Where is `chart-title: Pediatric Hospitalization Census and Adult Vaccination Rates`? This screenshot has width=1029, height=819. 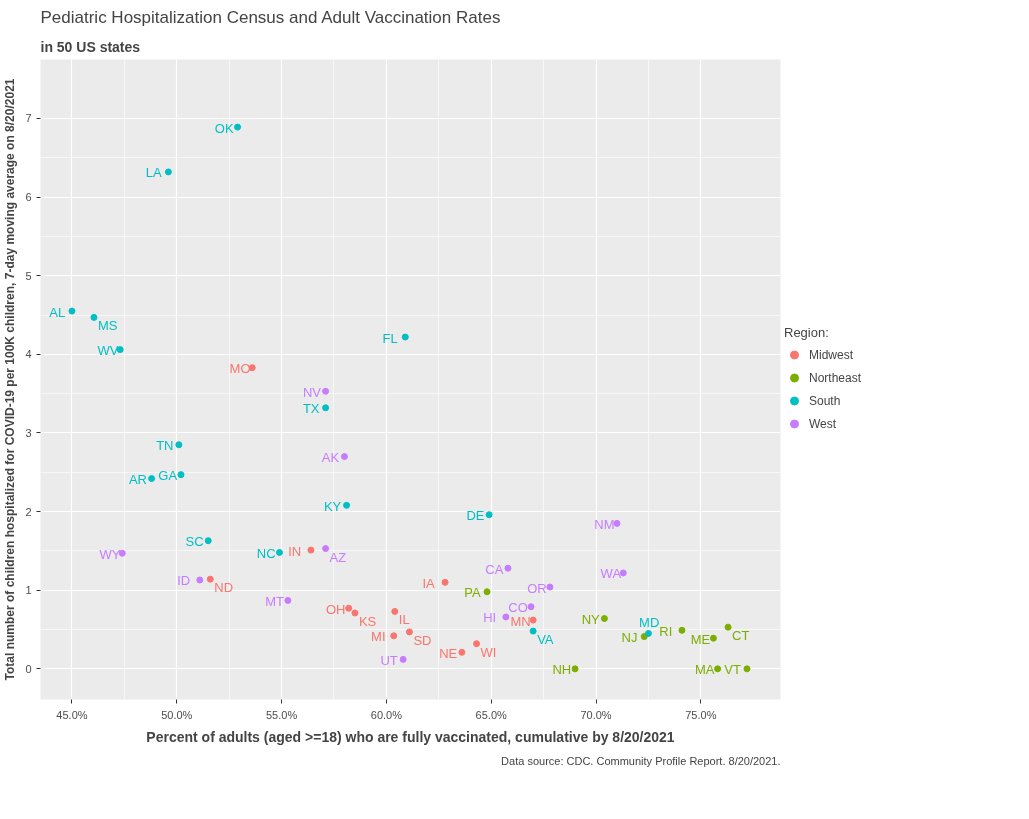 chart-title: Pediatric Hospitalization Census and Adult Vaccination Rates is located at coordinates (270, 17).